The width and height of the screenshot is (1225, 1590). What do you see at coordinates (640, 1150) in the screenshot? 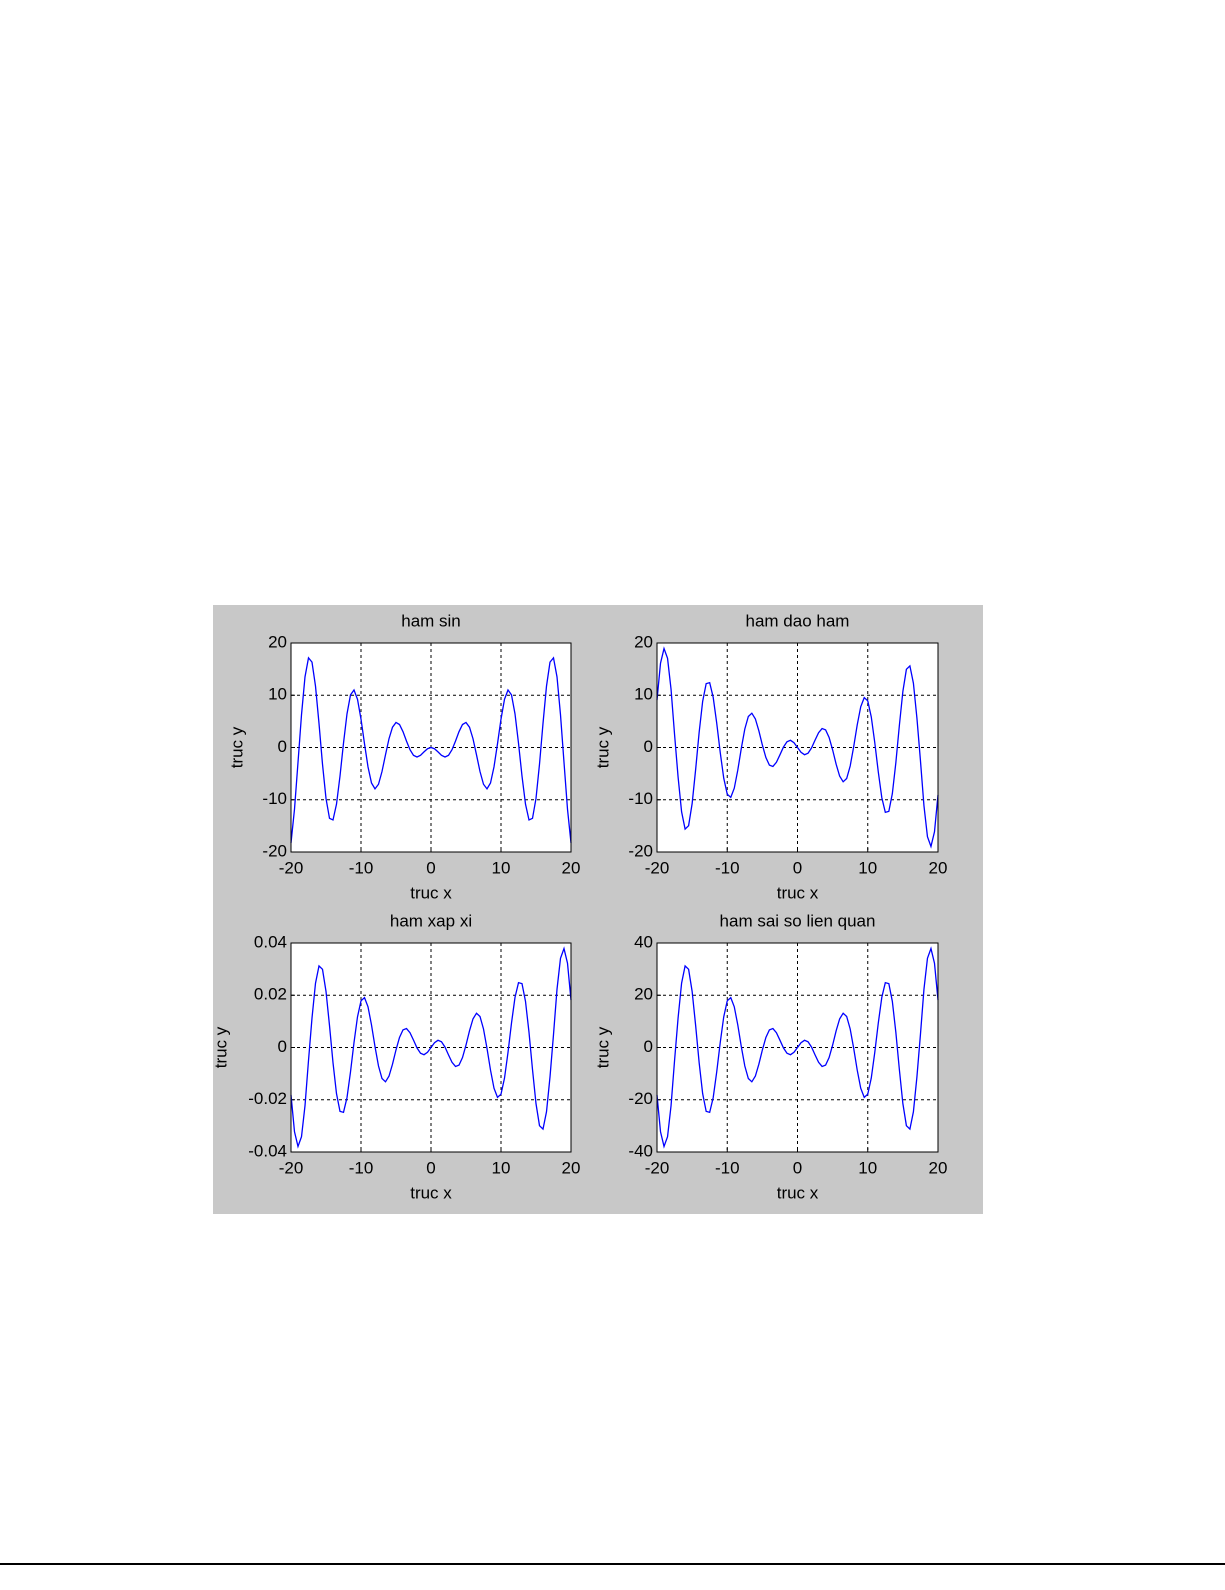
I see `y-tick-label: -40` at bounding box center [640, 1150].